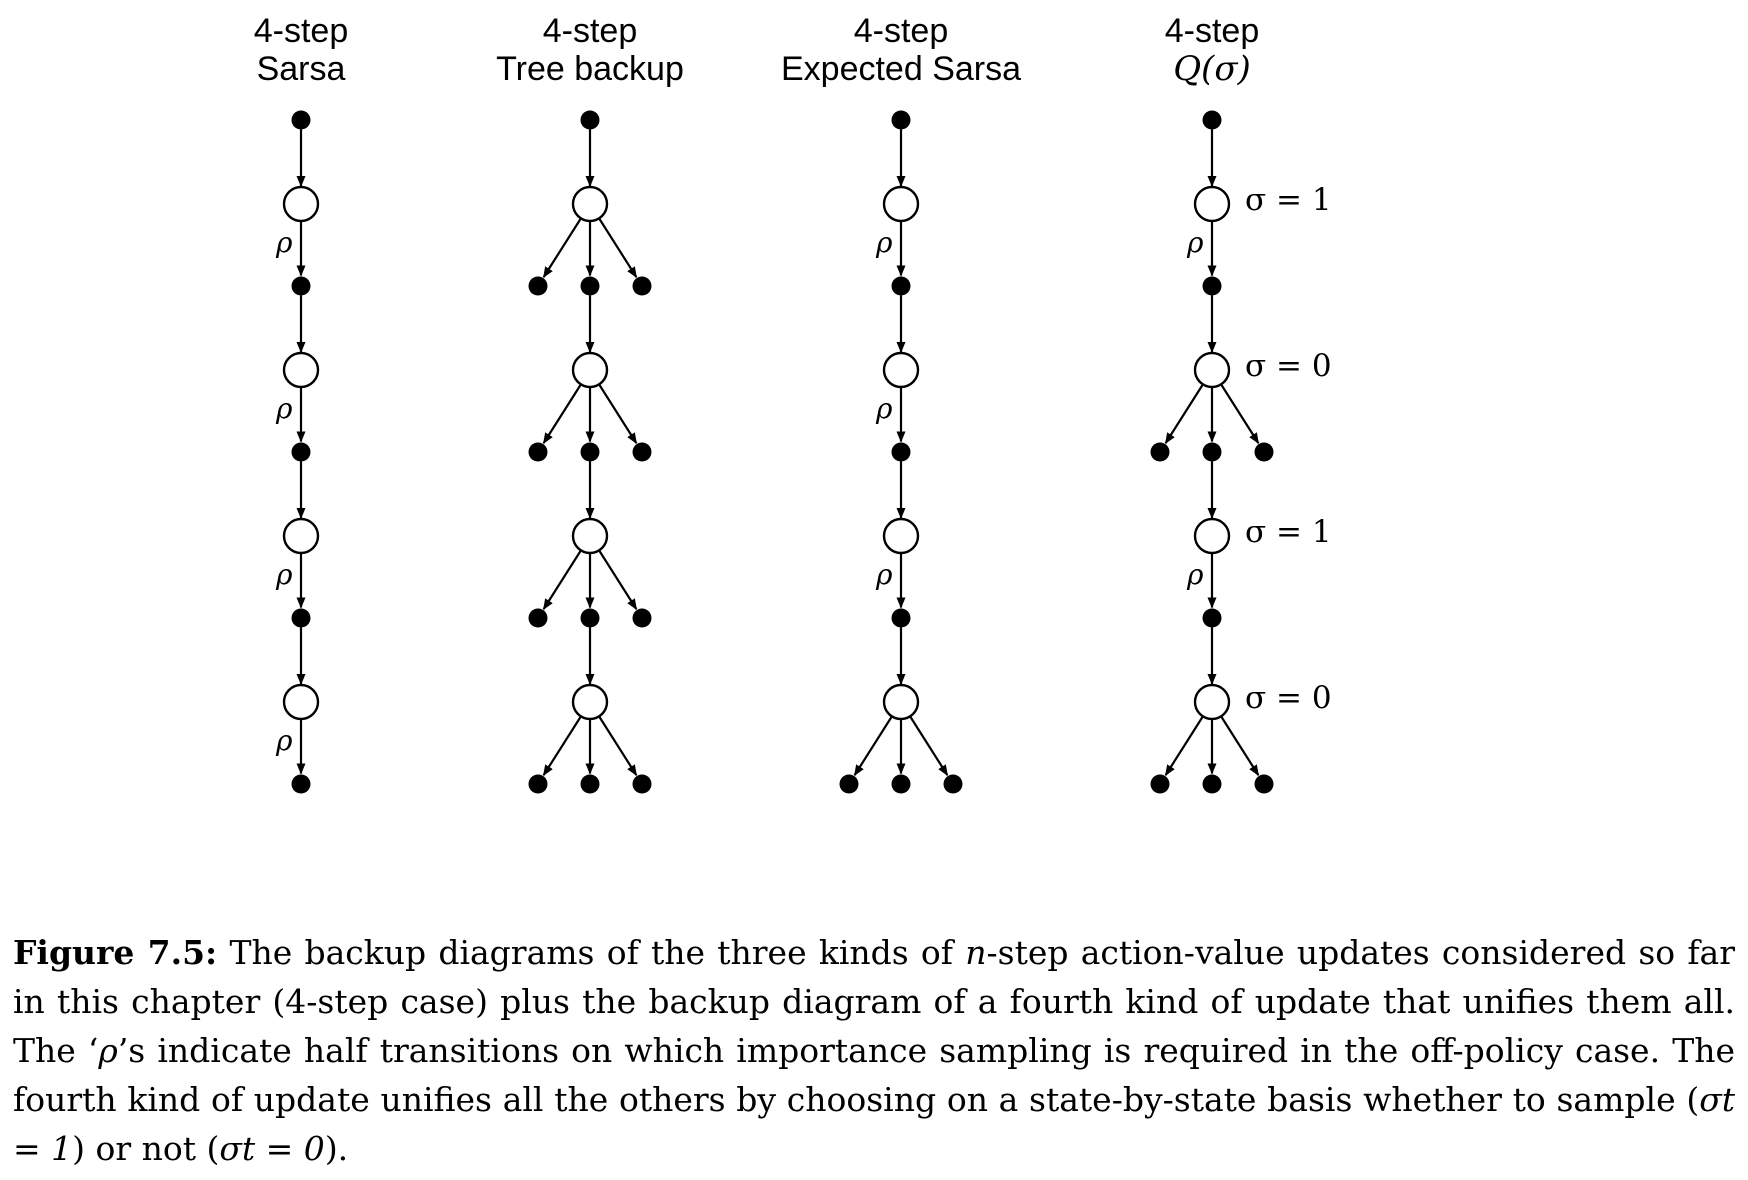  What do you see at coordinates (590, 69) in the screenshot?
I see `column-title-line2: Tree backup` at bounding box center [590, 69].